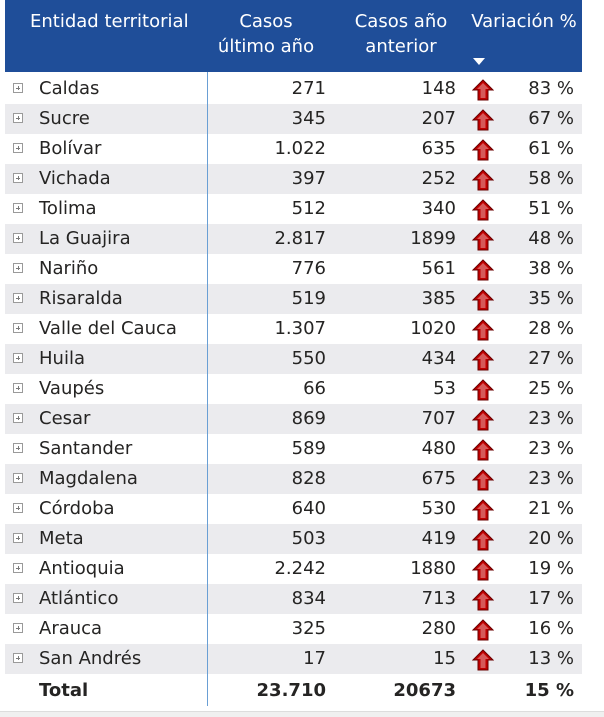  Describe the element at coordinates (438, 508) in the screenshot. I see `row-casos-ano-anterior: 530` at that location.